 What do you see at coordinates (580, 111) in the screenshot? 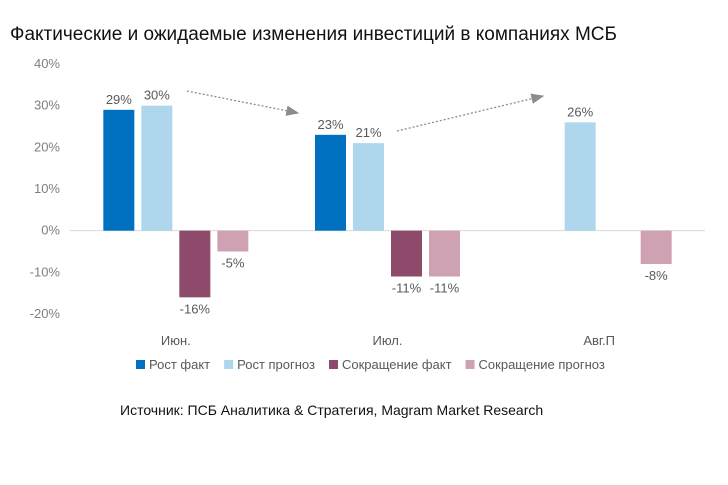
I see `data-label: 26%` at bounding box center [580, 111].